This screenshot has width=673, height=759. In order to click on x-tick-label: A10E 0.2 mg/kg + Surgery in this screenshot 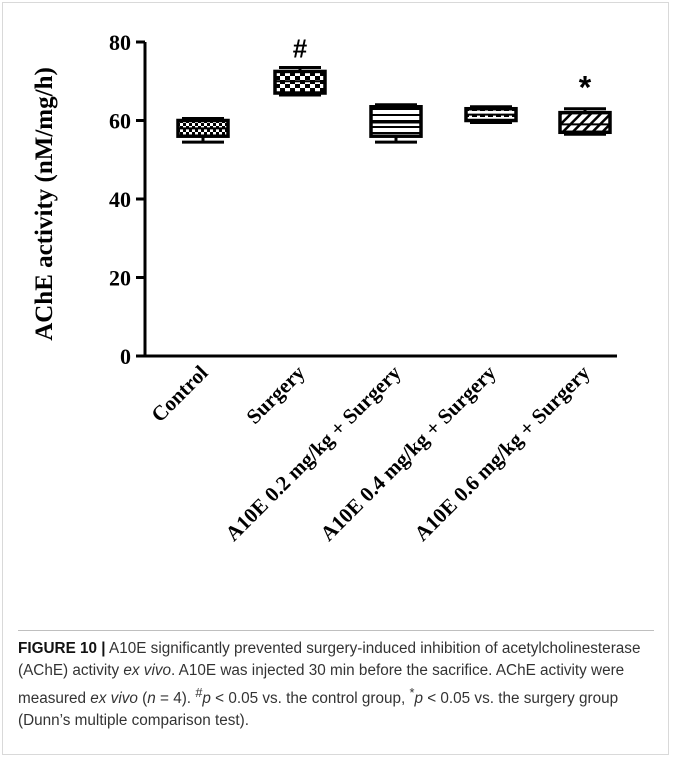, I will do `click(312, 452)`.